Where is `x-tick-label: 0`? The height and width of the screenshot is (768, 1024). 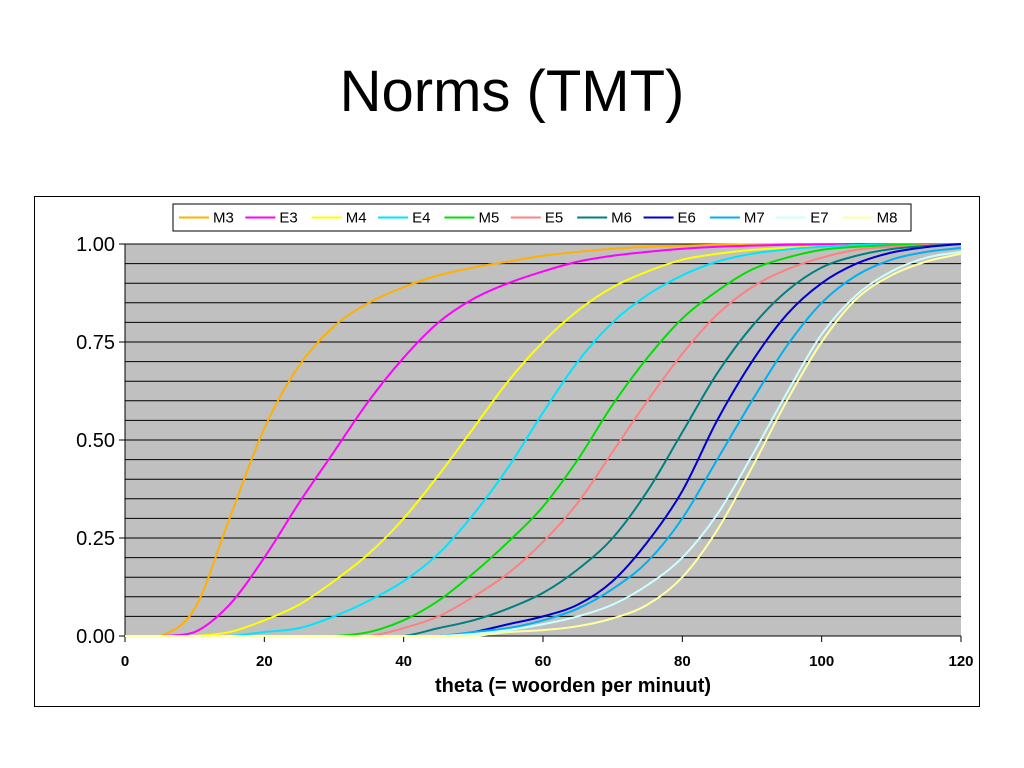
x-tick-label: 0 is located at coordinates (125, 661).